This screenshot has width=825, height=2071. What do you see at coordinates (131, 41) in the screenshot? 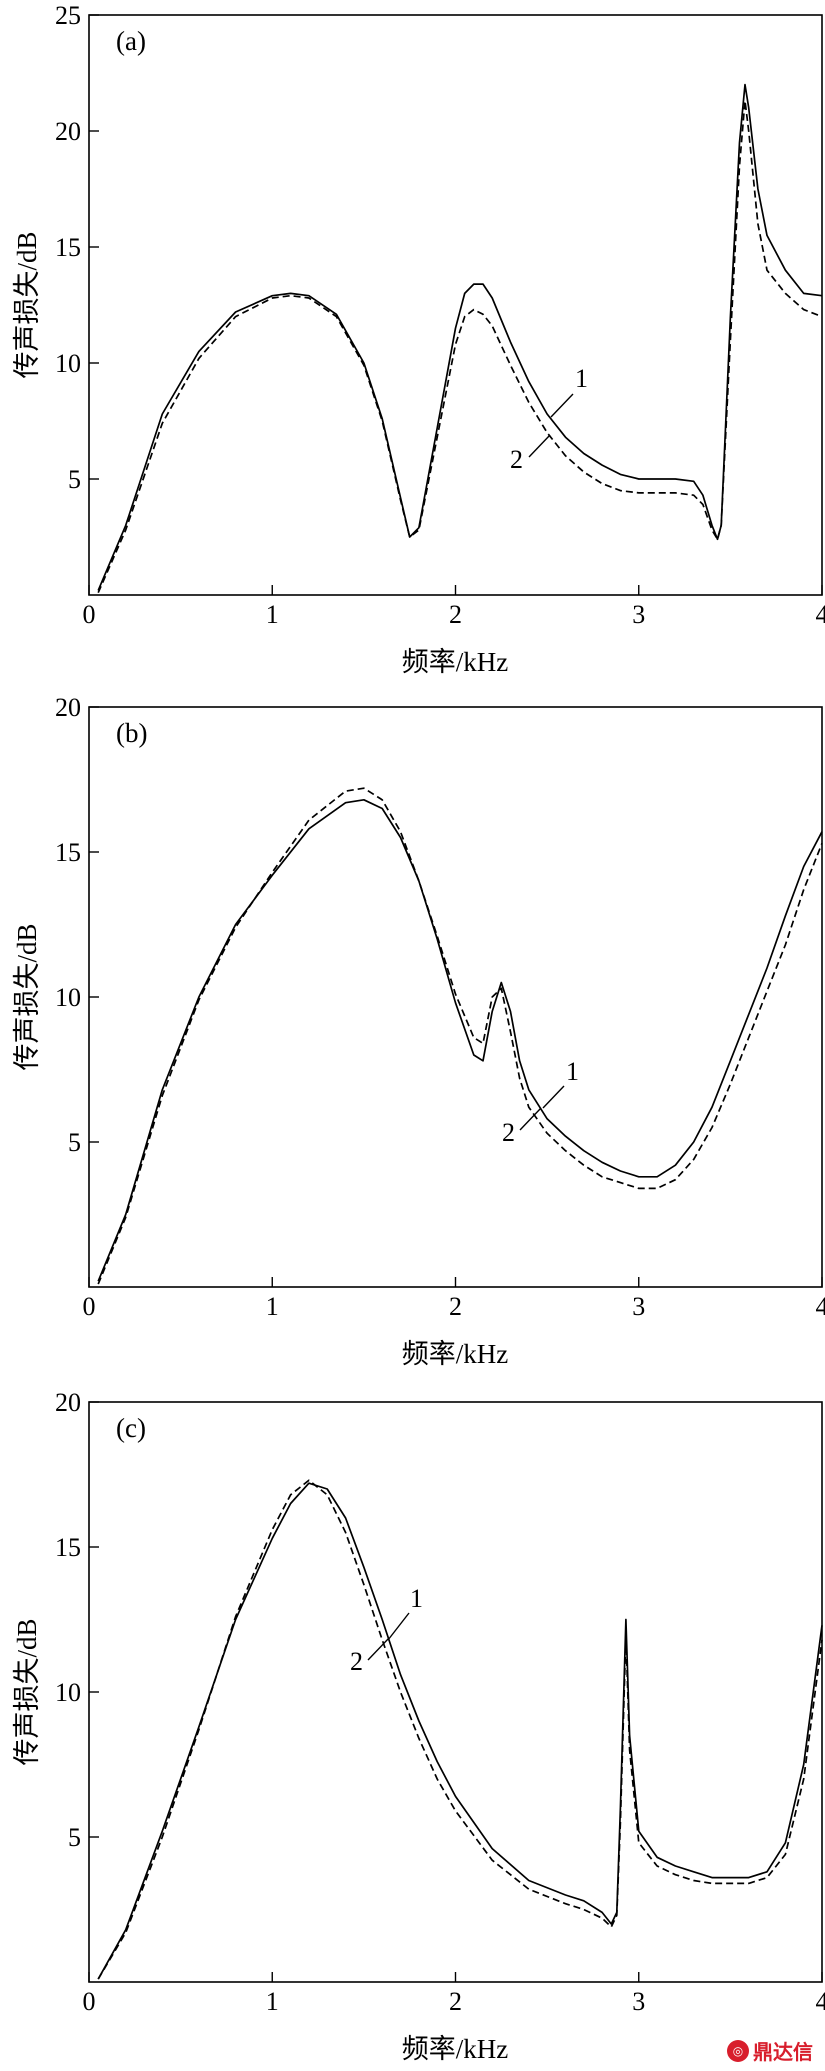
I see `panel-label: (a)` at bounding box center [131, 41].